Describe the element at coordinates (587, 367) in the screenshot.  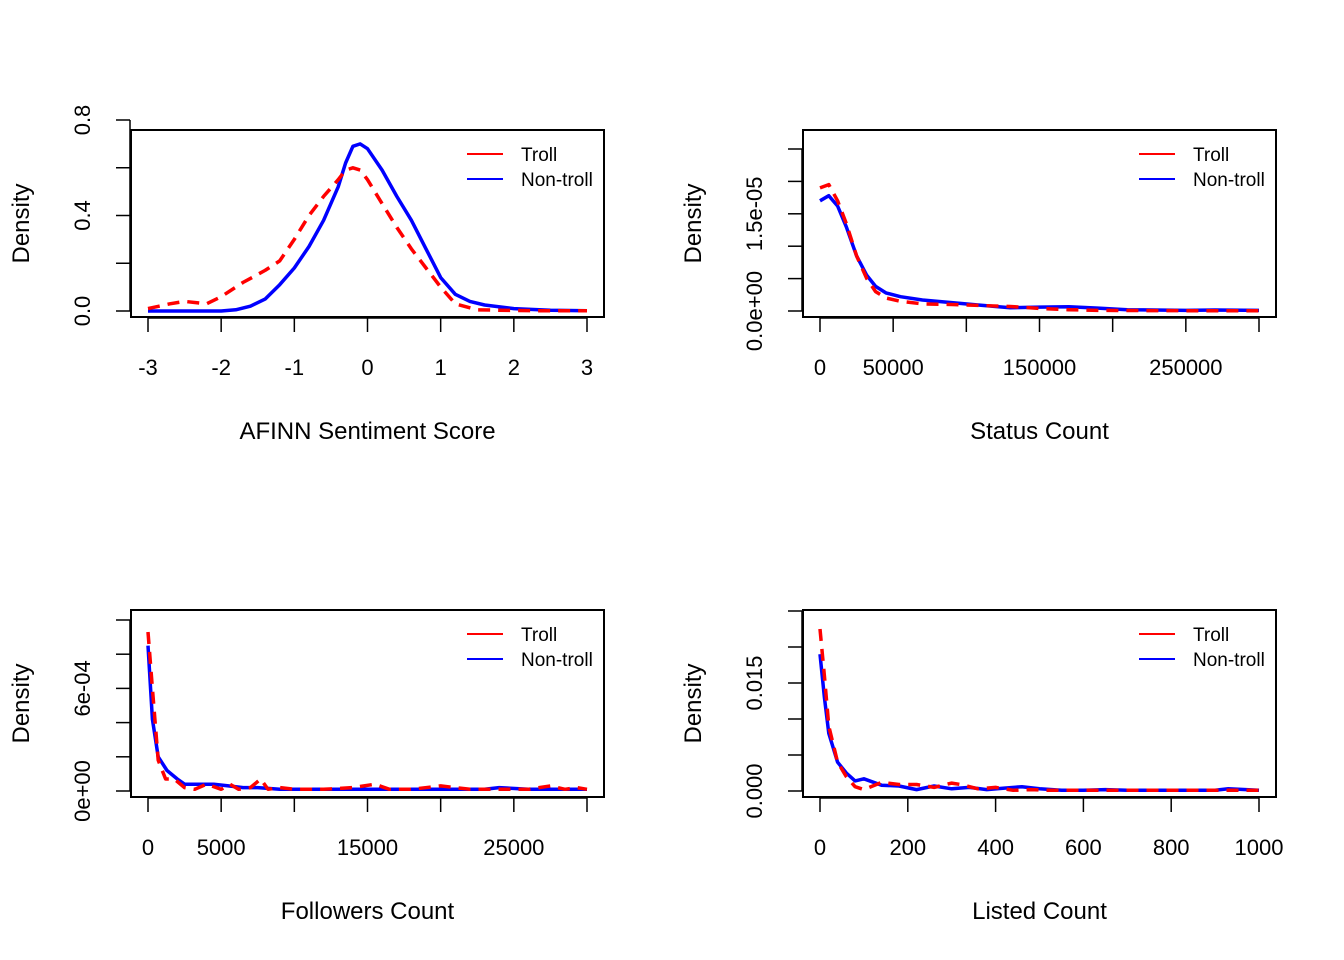
I see `x-tick-label: 3` at that location.